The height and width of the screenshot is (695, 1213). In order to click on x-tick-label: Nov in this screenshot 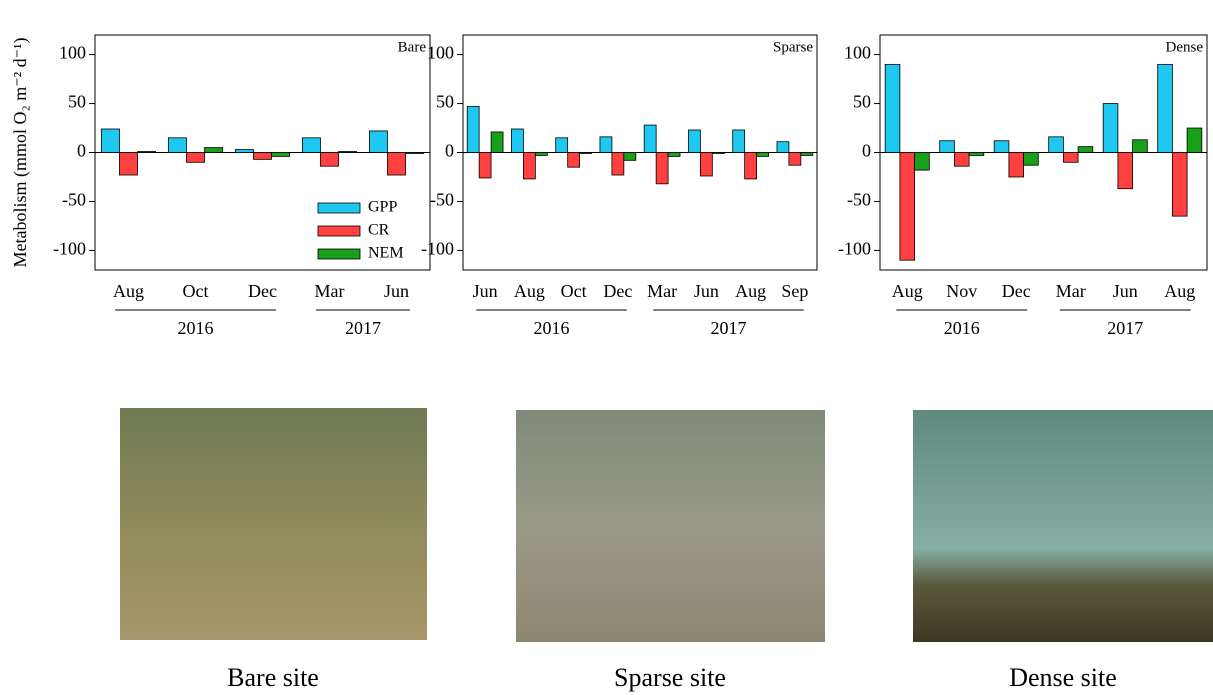, I will do `click(961, 291)`.